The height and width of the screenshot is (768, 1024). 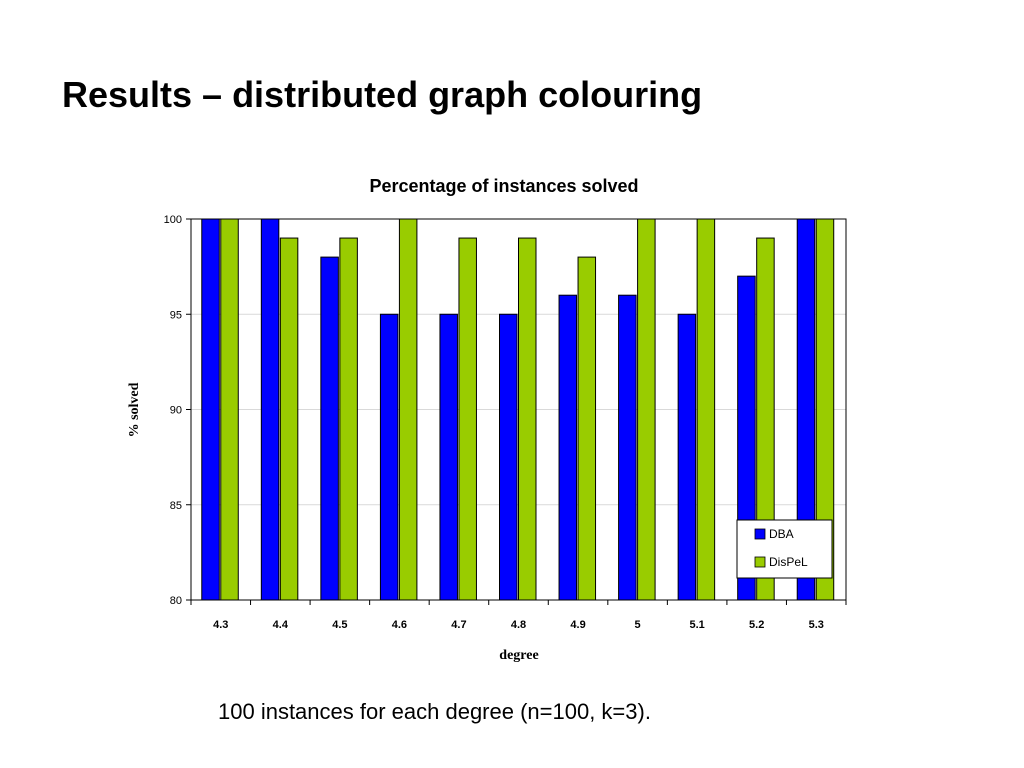 I want to click on legend-label-dba: DBA, so click(x=781, y=534).